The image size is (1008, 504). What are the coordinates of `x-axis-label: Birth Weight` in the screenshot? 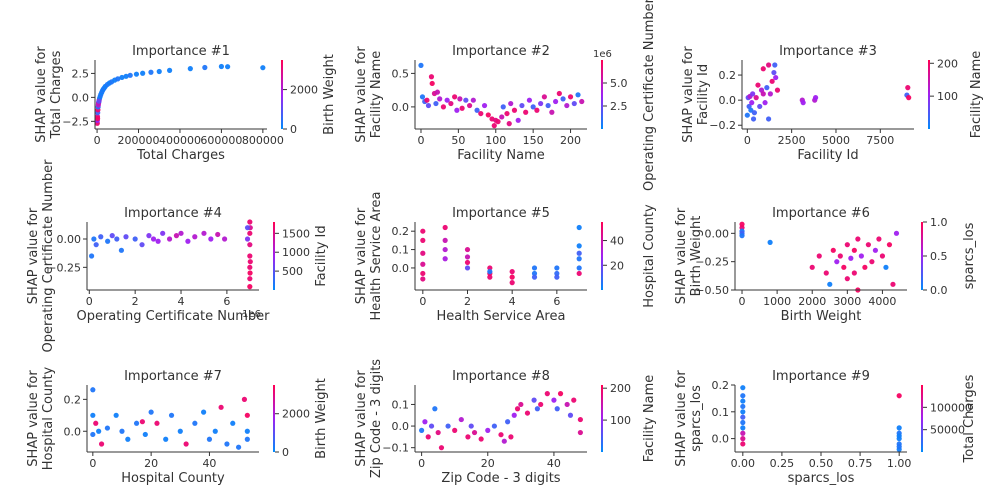 It's located at (821, 316).